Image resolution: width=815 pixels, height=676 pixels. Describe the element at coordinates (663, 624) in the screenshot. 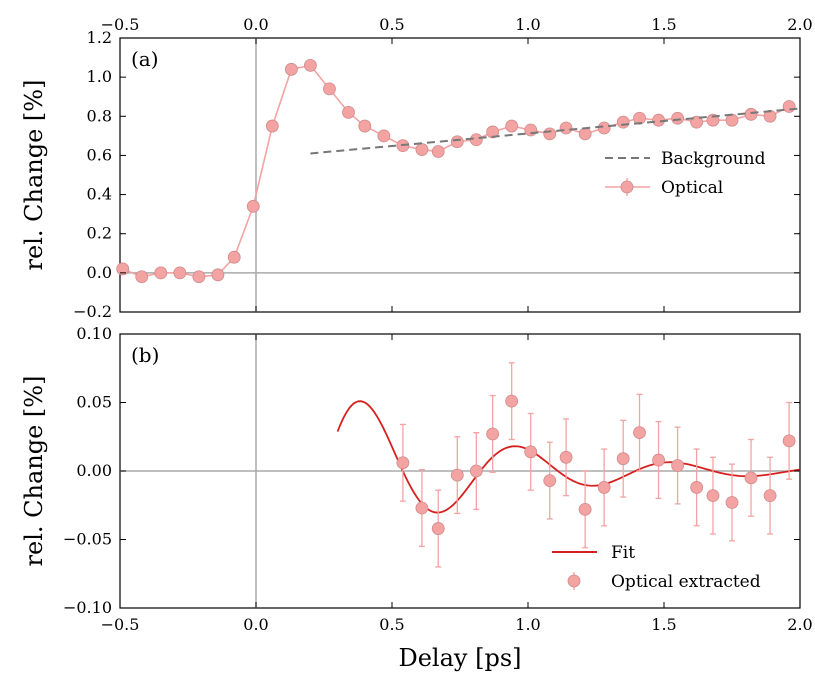

I see `panel-b-xtick-label: 1.5` at that location.